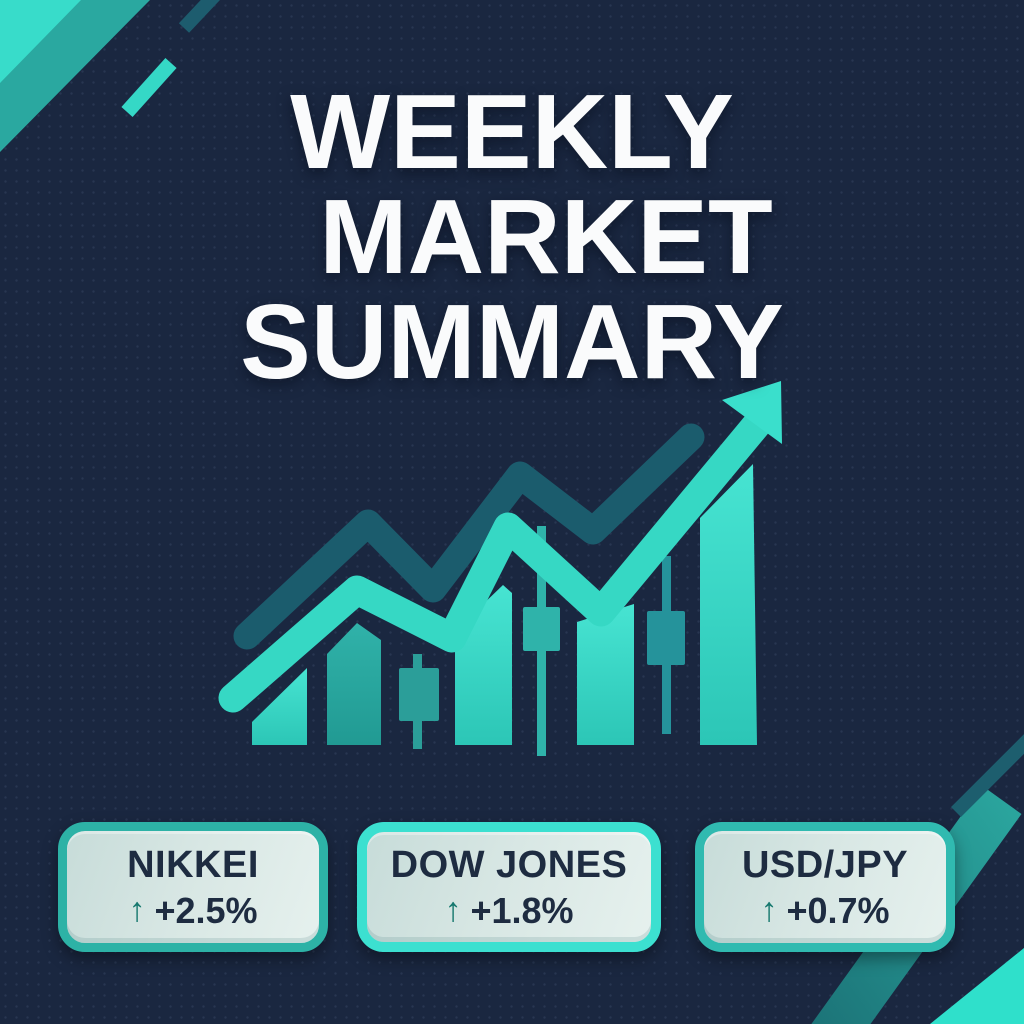  Describe the element at coordinates (546, 237) in the screenshot. I see `title-line-2: MARKET` at that location.